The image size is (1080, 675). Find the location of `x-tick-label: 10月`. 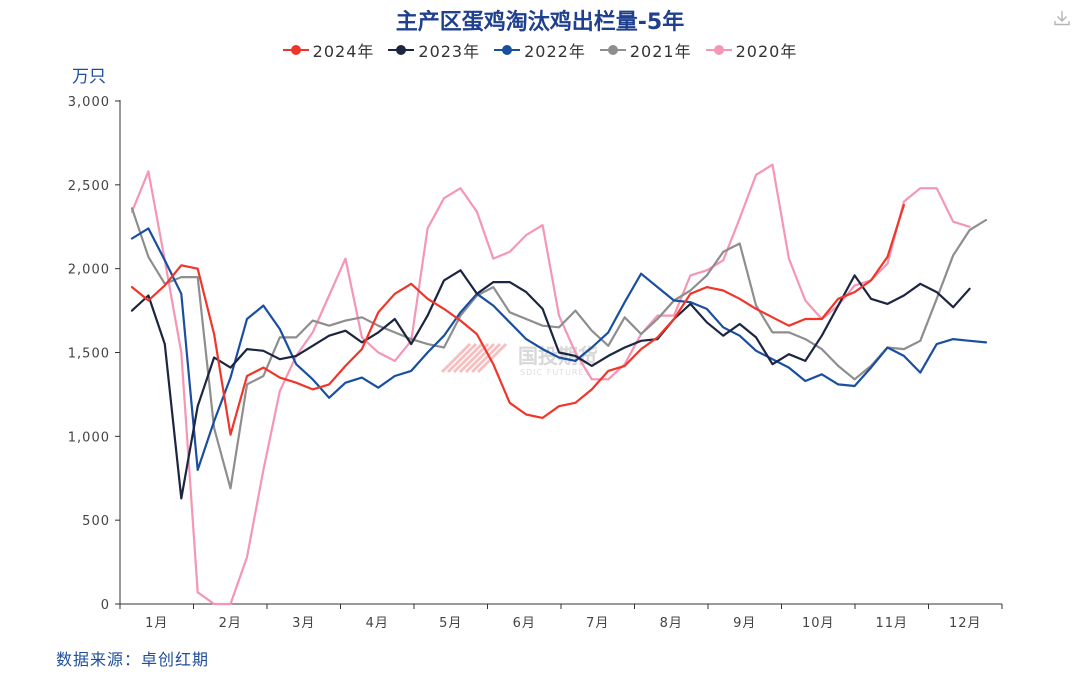

x-tick-label: 10月 is located at coordinates (818, 623).